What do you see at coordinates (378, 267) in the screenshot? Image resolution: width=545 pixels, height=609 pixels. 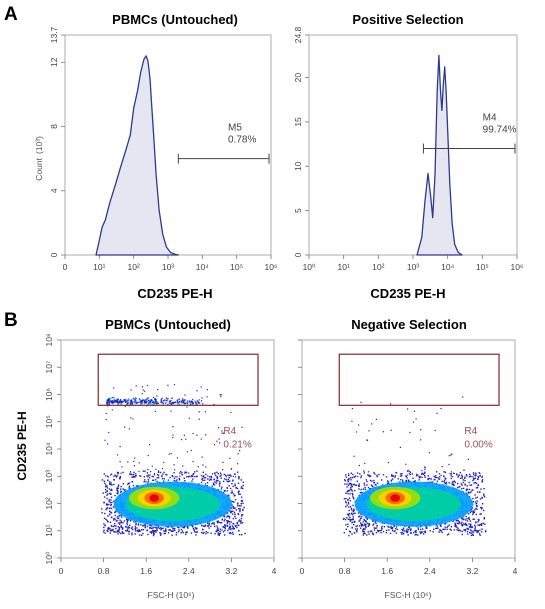 I see `x-tick-label: 10²` at bounding box center [378, 267].